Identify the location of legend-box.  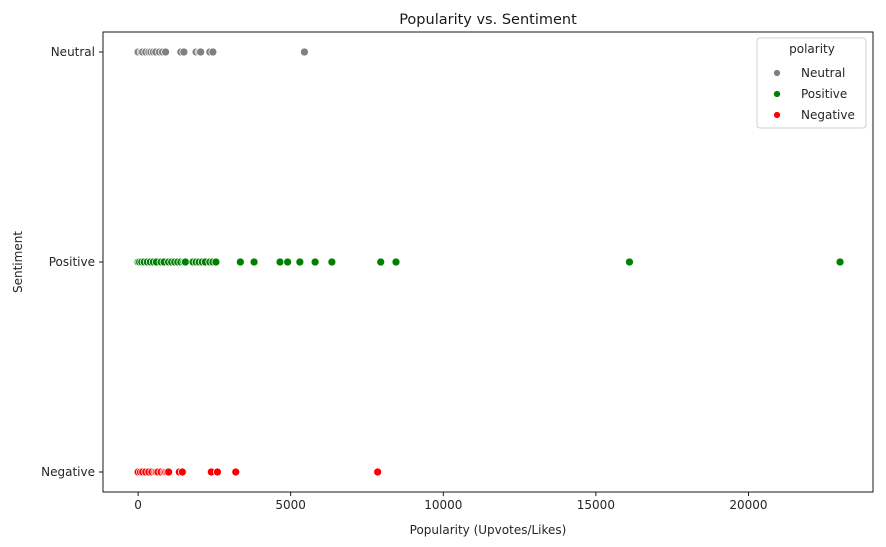
(811, 83).